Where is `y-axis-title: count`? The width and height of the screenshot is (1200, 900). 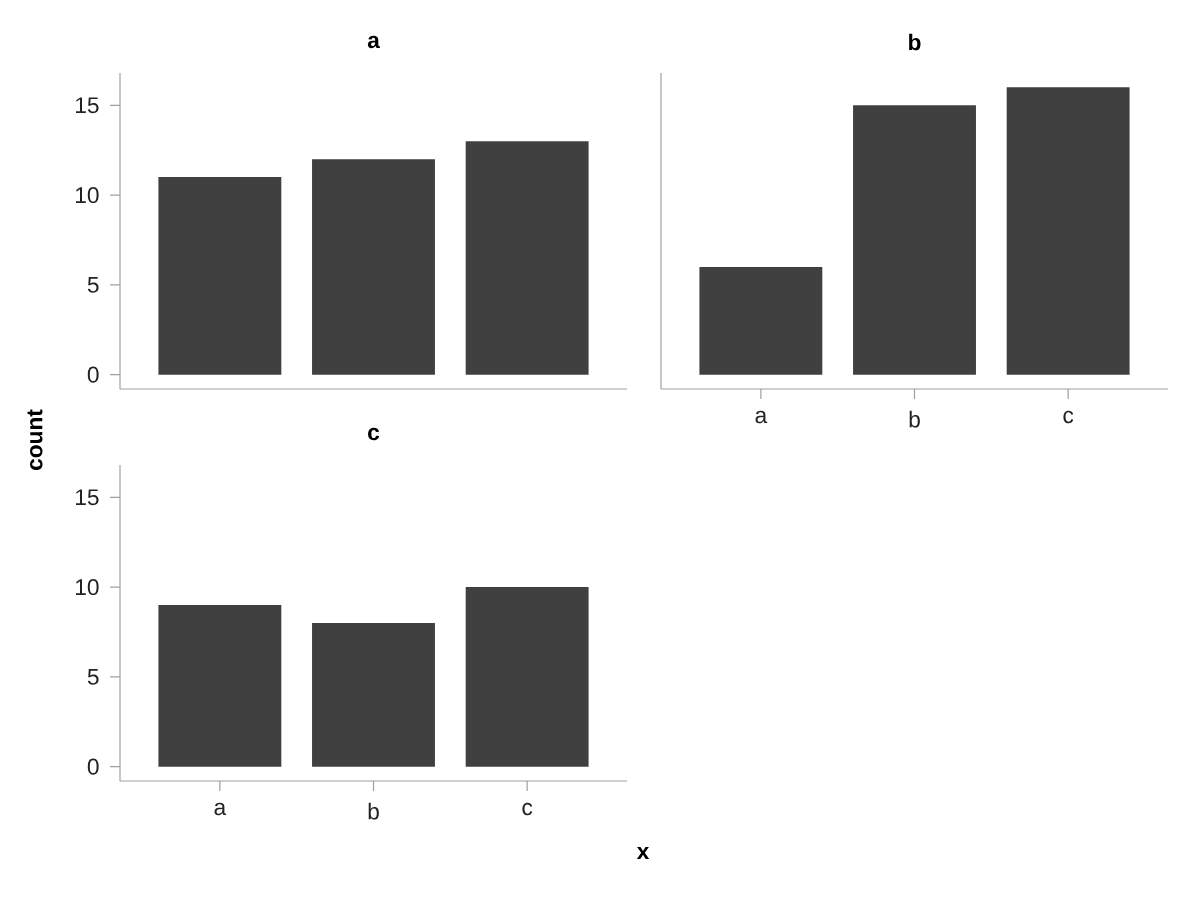 y-axis-title: count is located at coordinates (35, 439).